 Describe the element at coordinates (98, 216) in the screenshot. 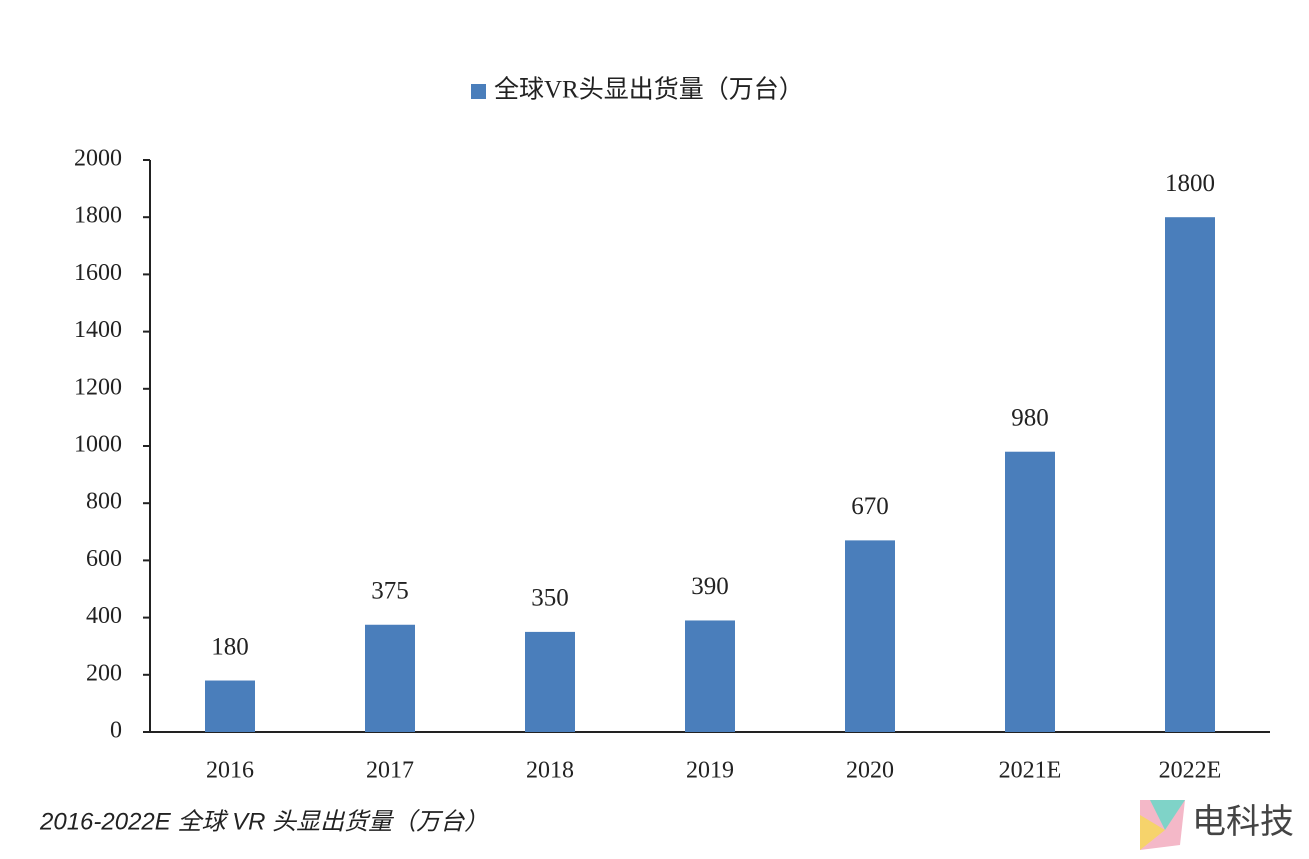

I see `y-tick-label: 1800` at that location.